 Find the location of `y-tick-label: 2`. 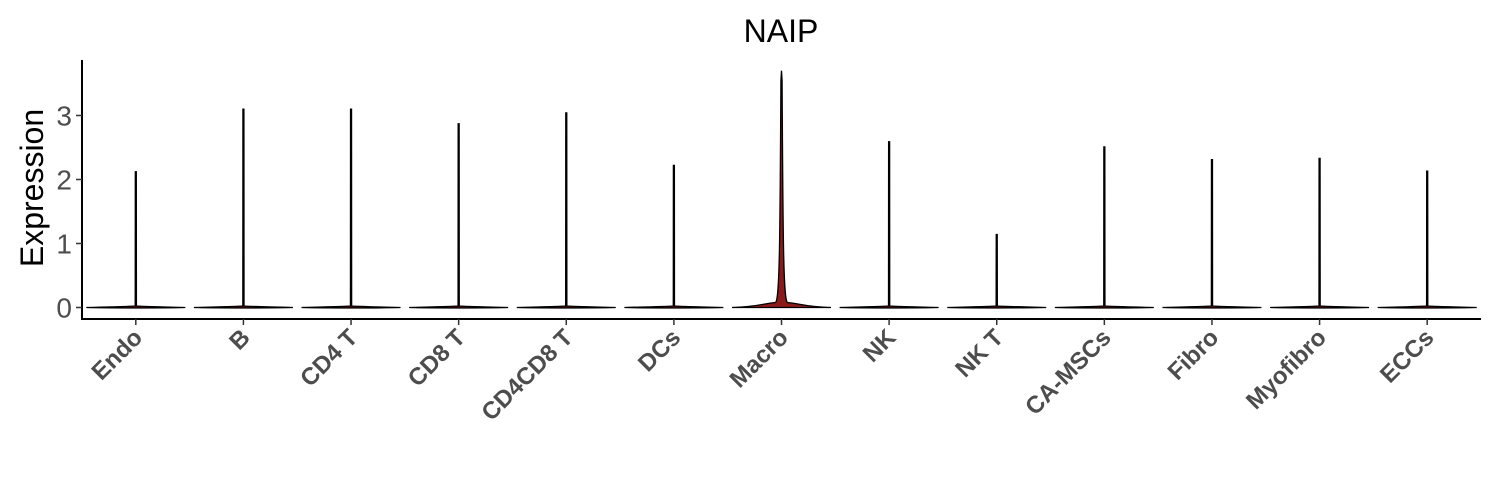

y-tick-label: 2 is located at coordinates (64, 180).